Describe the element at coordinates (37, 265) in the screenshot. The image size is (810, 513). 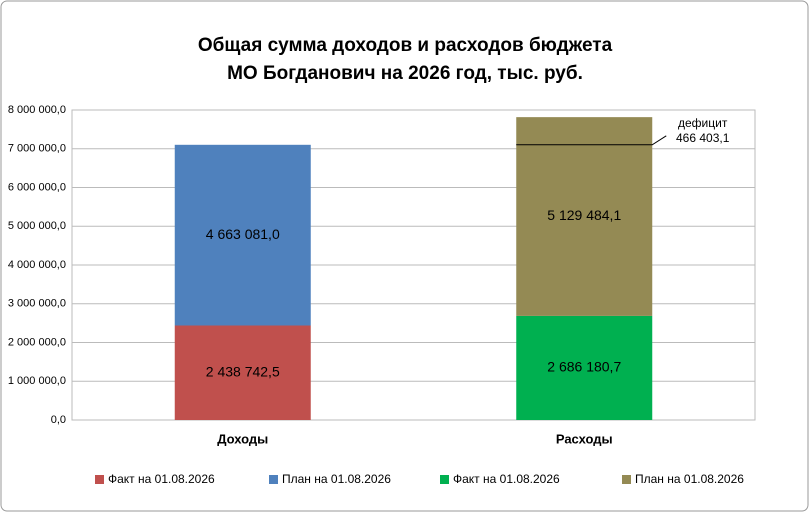
I see `y-tick-label: 4 000 000,0` at that location.